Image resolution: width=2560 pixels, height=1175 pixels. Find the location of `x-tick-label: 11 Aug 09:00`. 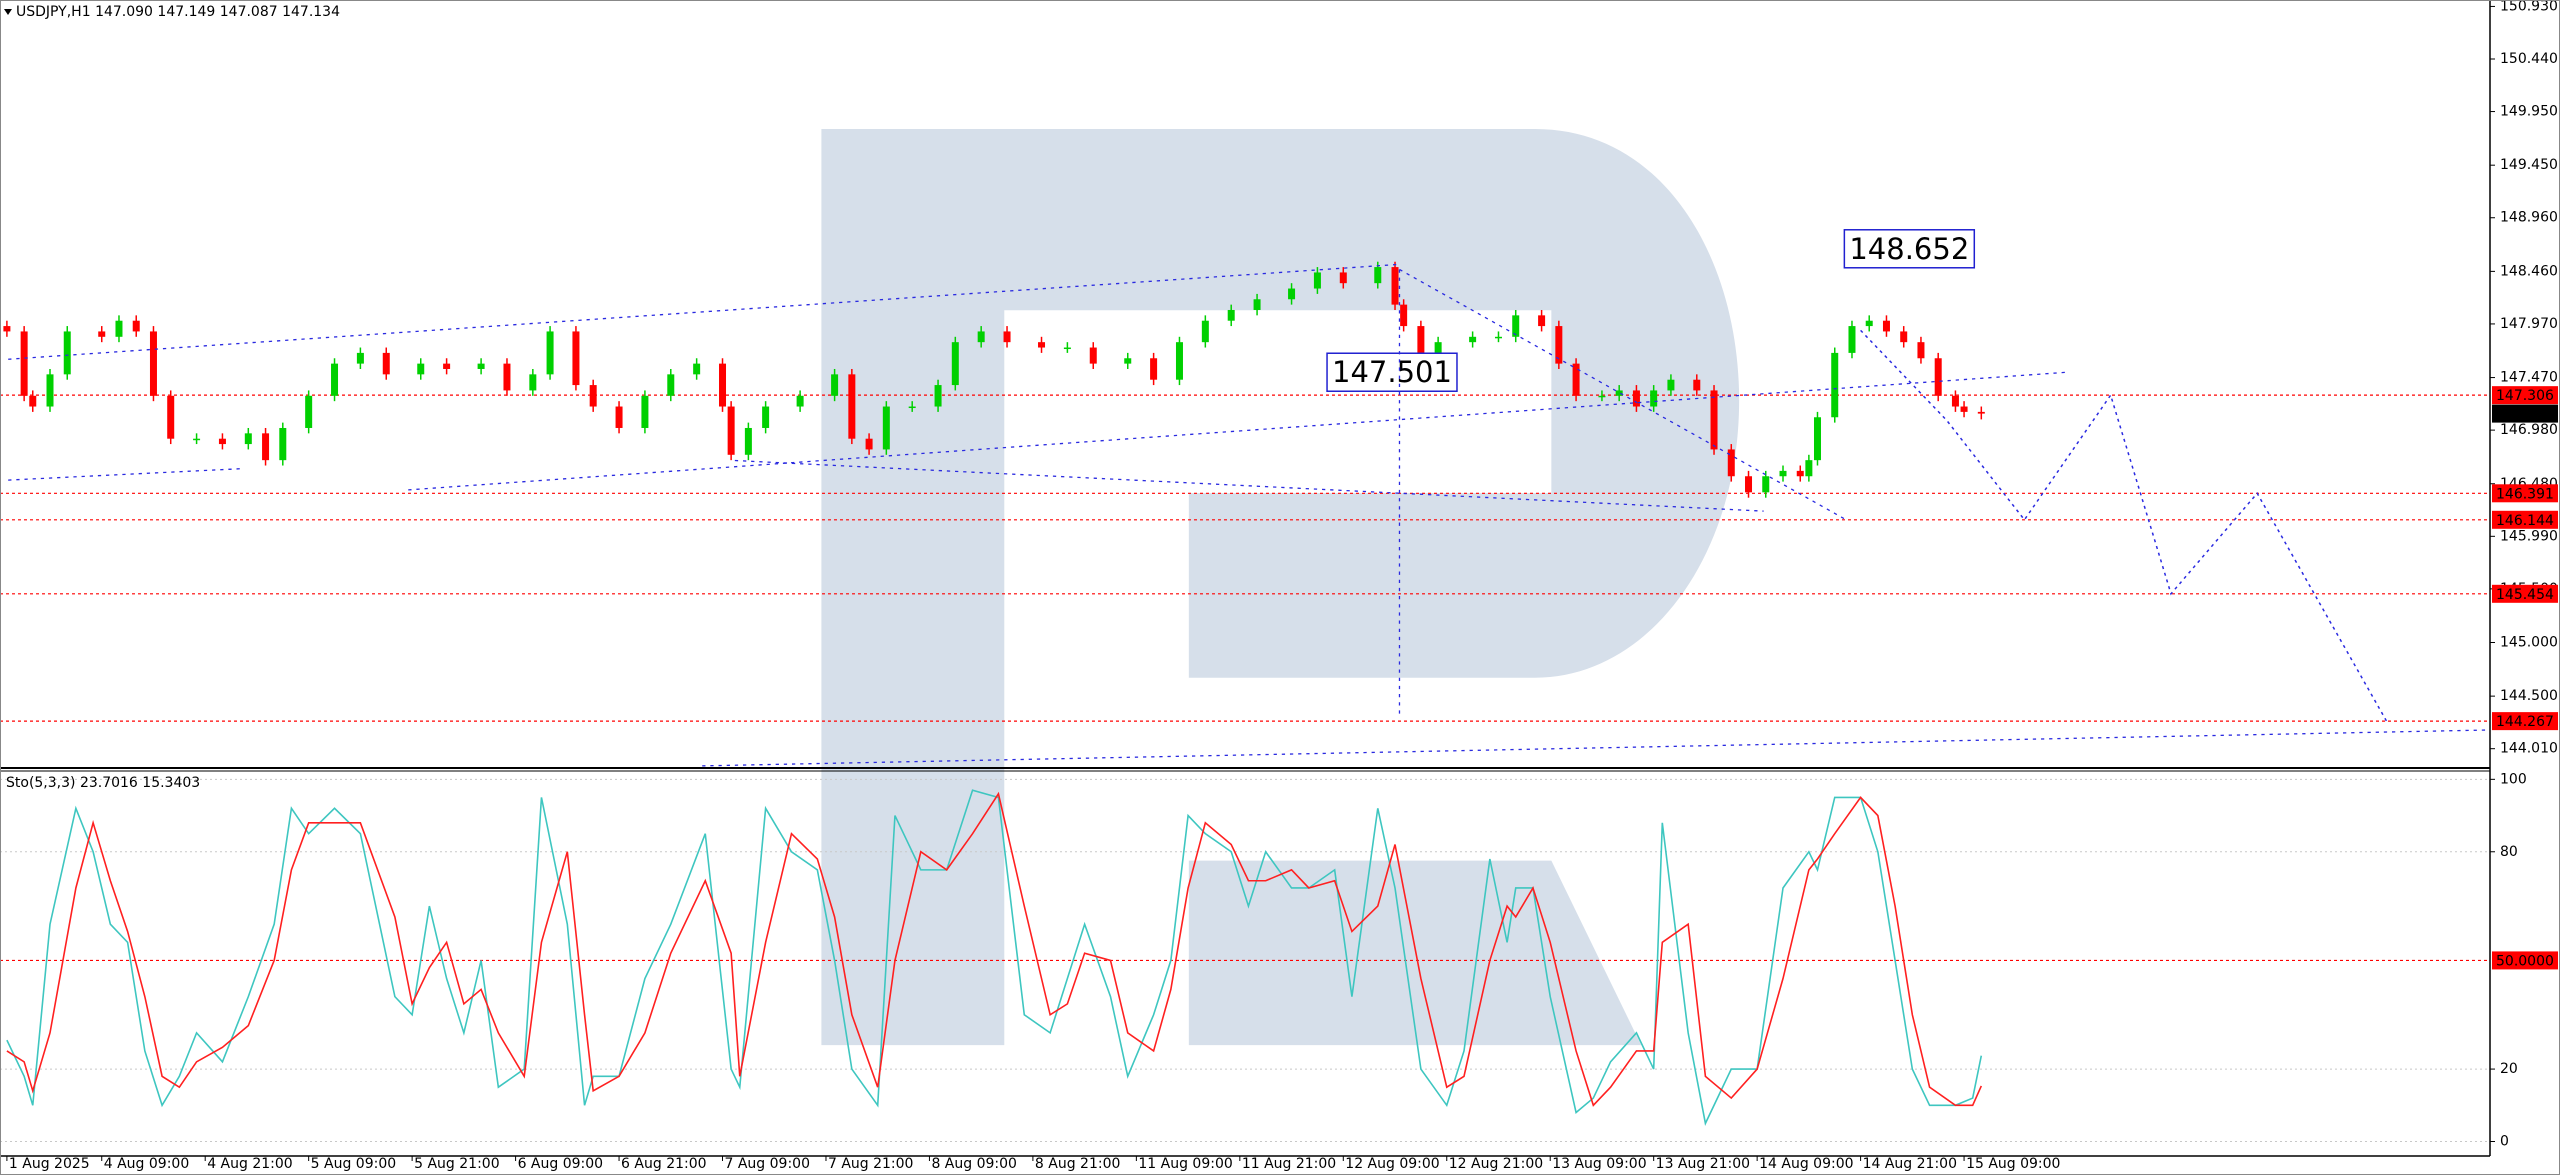

x-tick-label: 11 Aug 09:00 is located at coordinates (1185, 1164).